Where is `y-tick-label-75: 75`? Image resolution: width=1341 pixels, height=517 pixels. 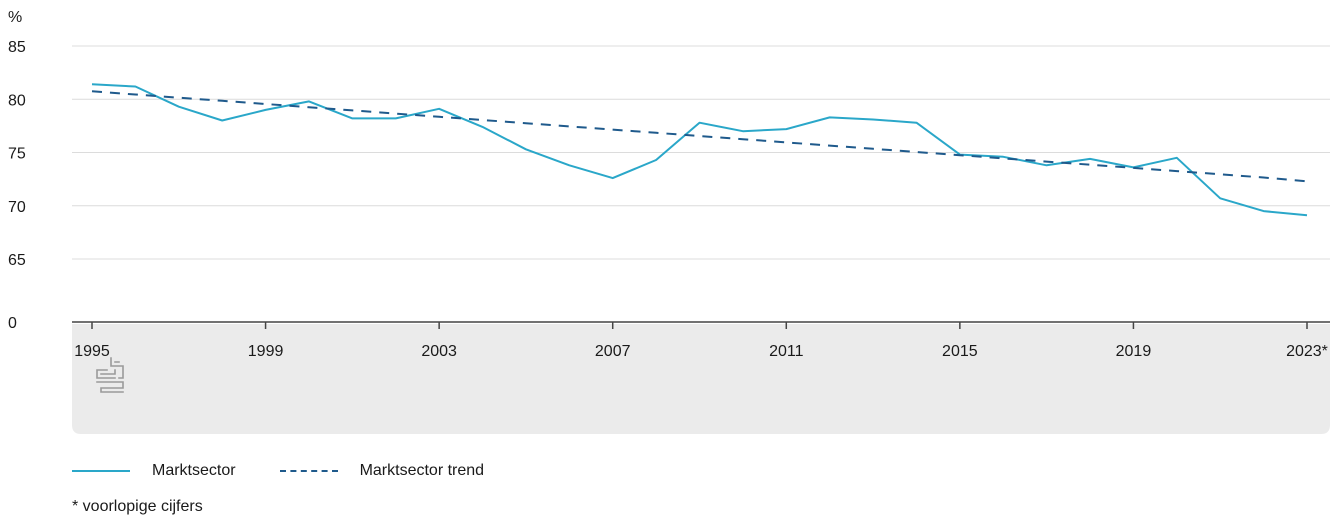 y-tick-label-75: 75 is located at coordinates (17, 154).